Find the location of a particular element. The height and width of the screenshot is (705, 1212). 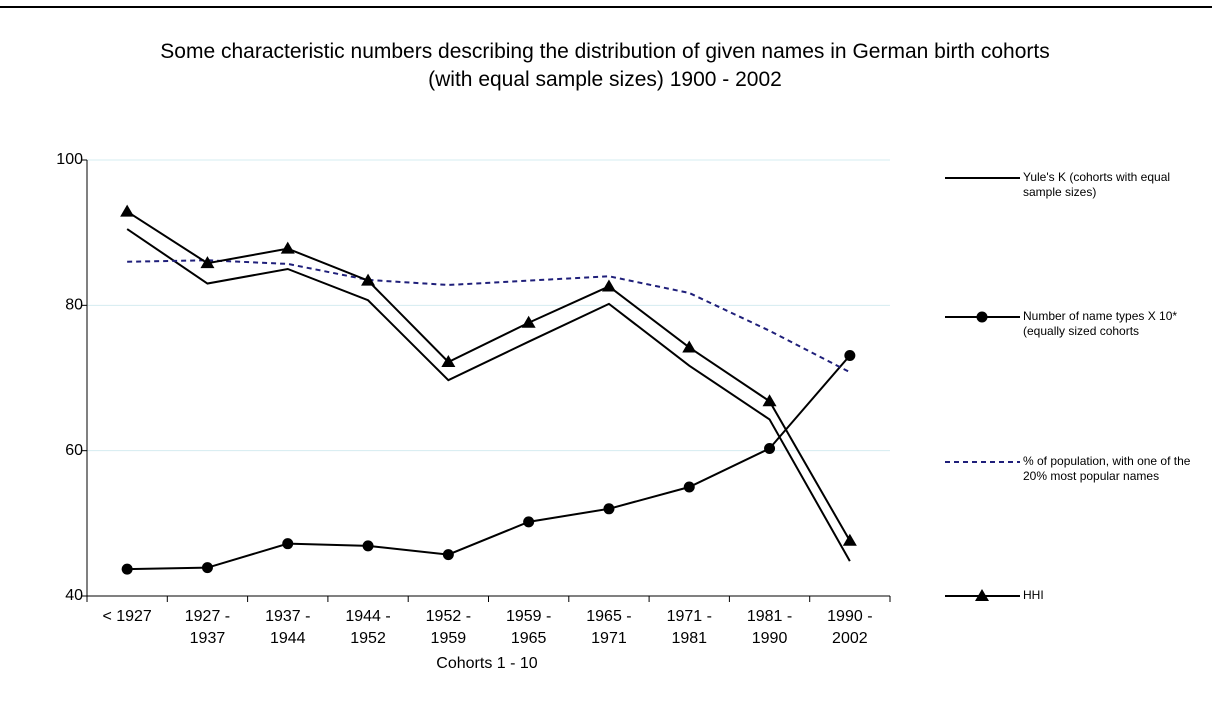

y-tick-label: 60 is located at coordinates (74, 450).